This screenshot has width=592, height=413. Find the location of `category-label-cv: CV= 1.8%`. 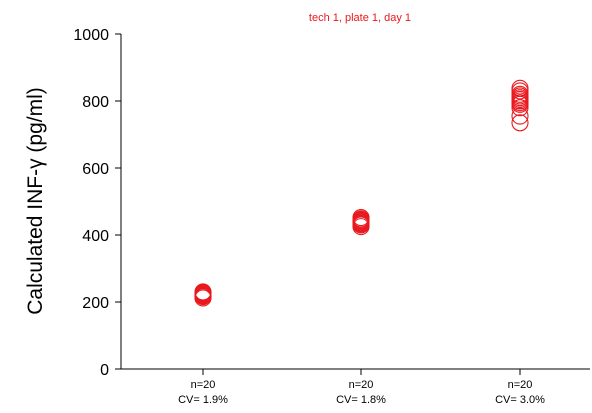

category-label-cv: CV= 1.8% is located at coordinates (361, 400).